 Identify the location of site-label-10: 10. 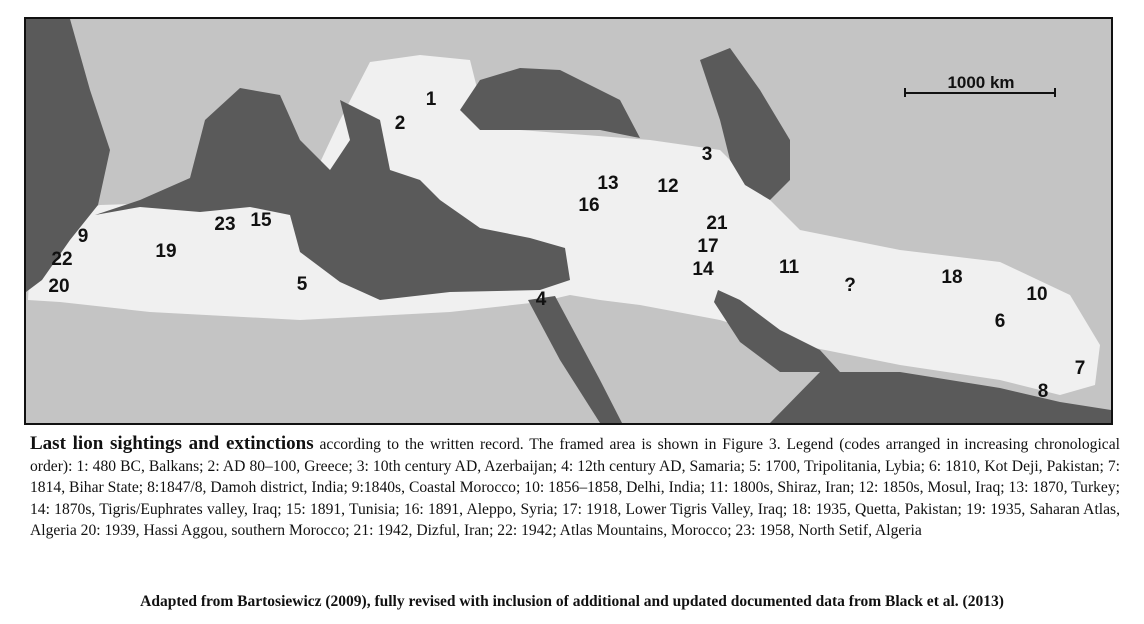
(1036, 294).